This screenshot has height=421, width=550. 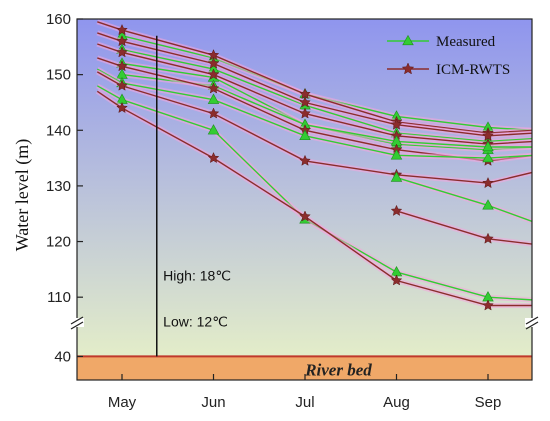 I want to click on legend-marker-icm-rwts, so click(x=408, y=68).